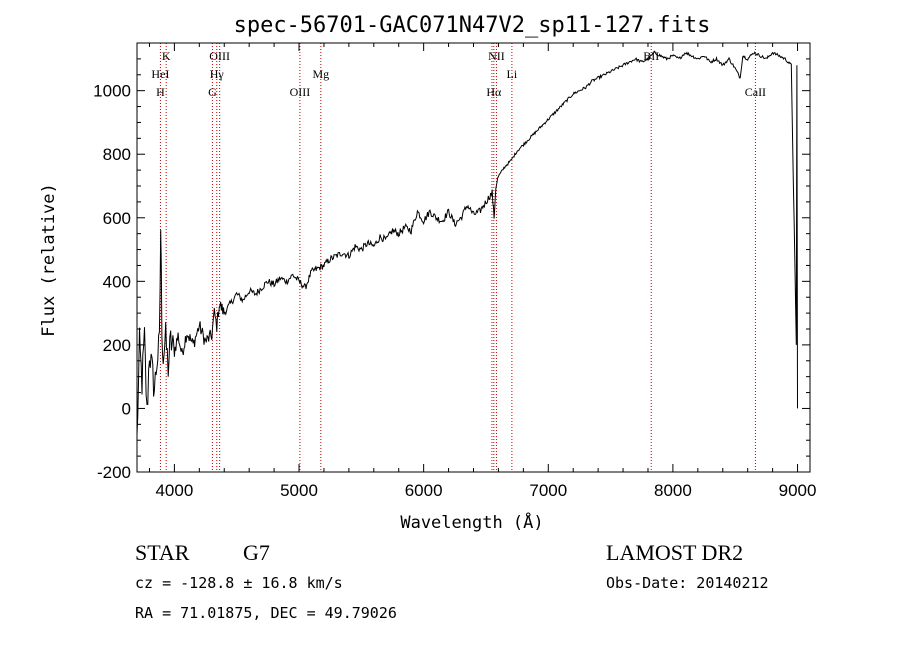  What do you see at coordinates (112, 91) in the screenshot?
I see `y-tick-label-6: 1000` at bounding box center [112, 91].